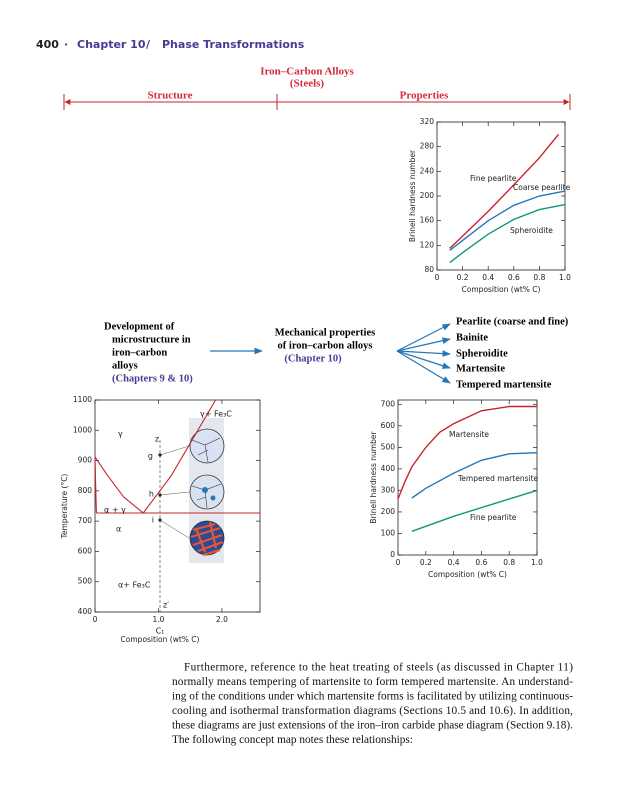 This screenshot has height=800, width=638. I want to click on annotation: C₁, so click(160, 631).